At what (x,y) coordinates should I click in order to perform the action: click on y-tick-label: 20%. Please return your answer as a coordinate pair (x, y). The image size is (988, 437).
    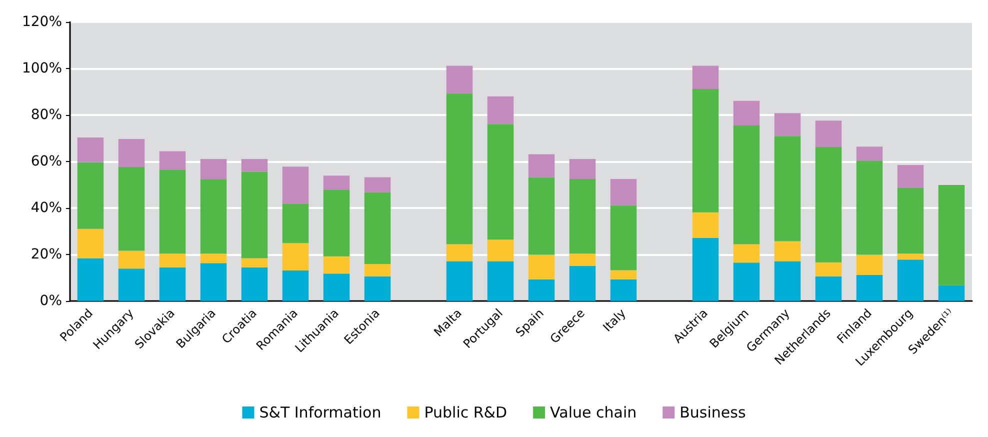
    Looking at the image, I should click on (46, 254).